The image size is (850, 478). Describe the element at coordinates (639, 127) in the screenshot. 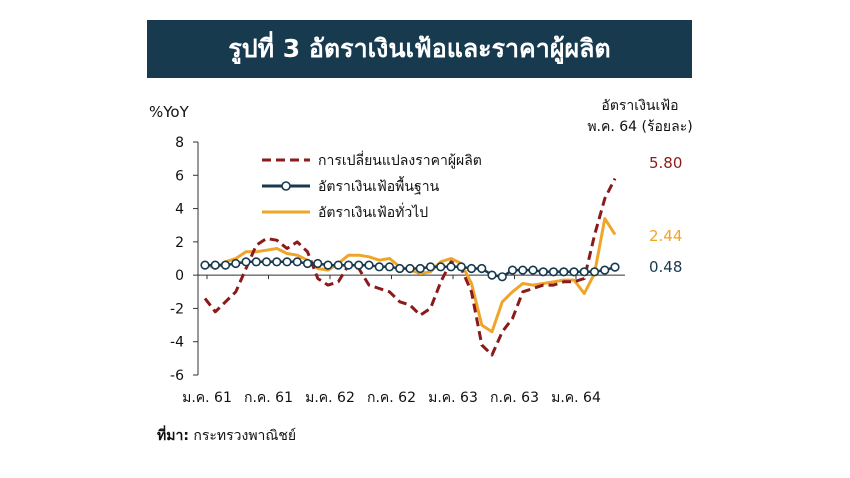

I see `annotation-title-line2: พ.ค. 64 (ร้อยละ)` at that location.